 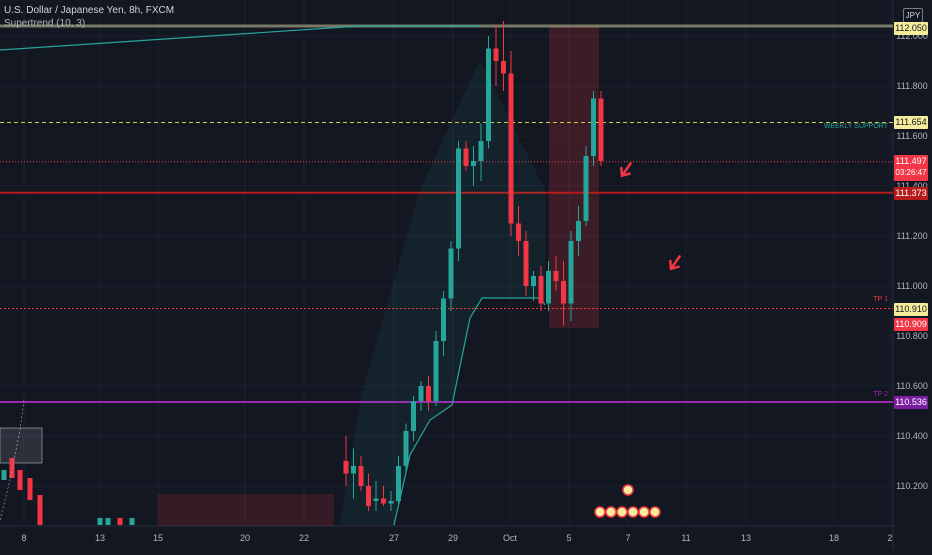 What do you see at coordinates (912, 436) in the screenshot?
I see `y-tick-label: 110.400` at bounding box center [912, 436].